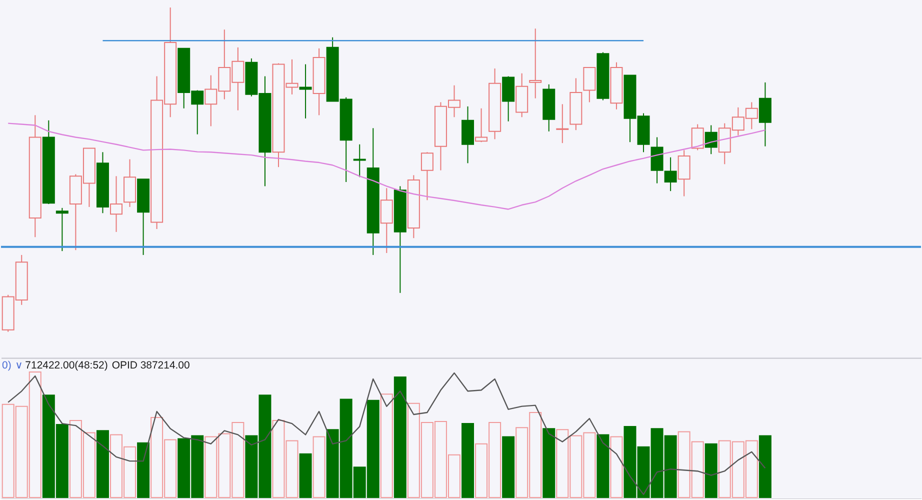 This screenshot has width=922, height=500. What do you see at coordinates (151, 366) in the screenshot?
I see `text: OPID 387214.00` at bounding box center [151, 366].